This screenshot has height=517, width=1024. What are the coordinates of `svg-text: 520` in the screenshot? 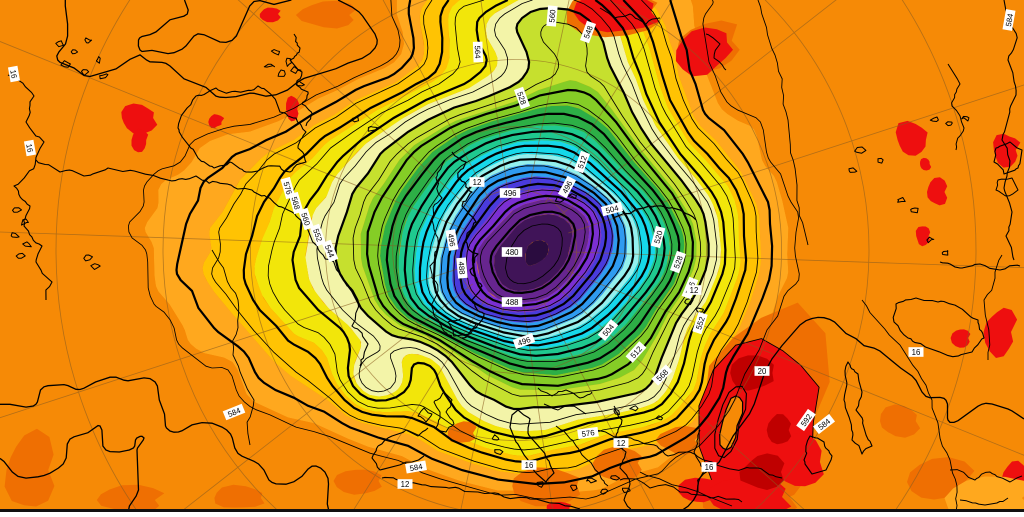 It's located at (658, 237).